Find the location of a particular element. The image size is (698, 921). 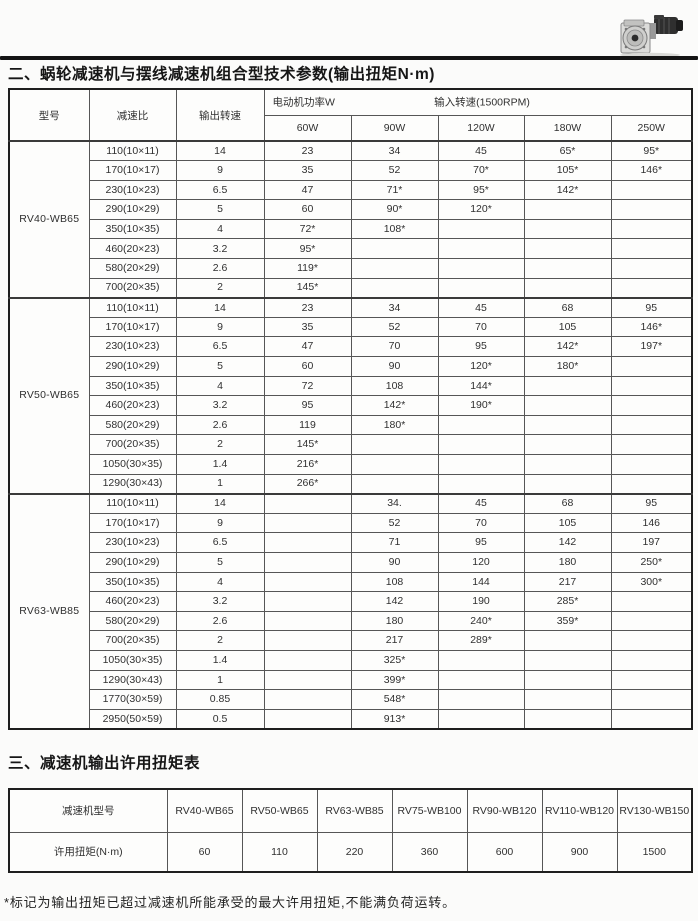

output-speed-cell: 2 is located at coordinates (220, 640).